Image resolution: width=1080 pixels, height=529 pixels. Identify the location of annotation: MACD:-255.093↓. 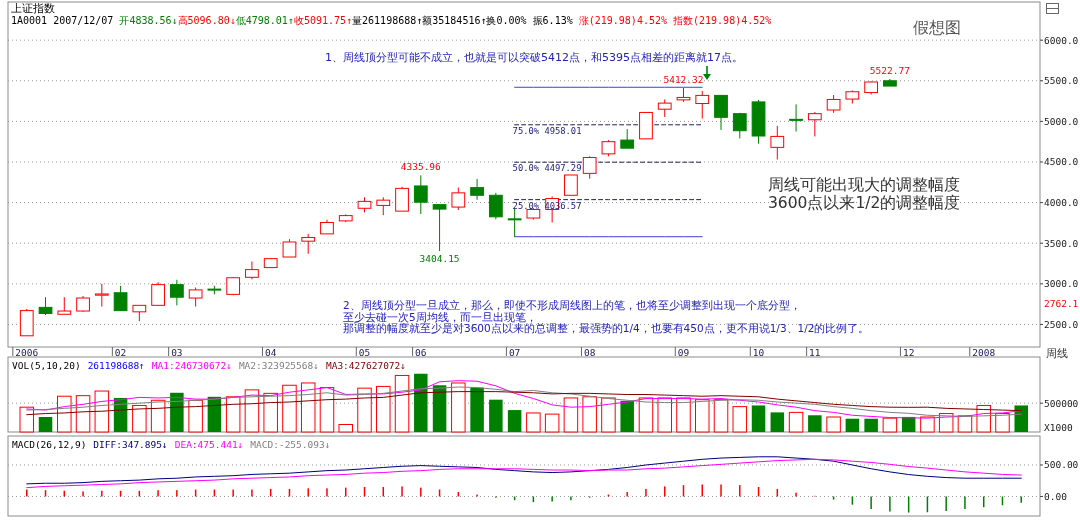
(290, 444).